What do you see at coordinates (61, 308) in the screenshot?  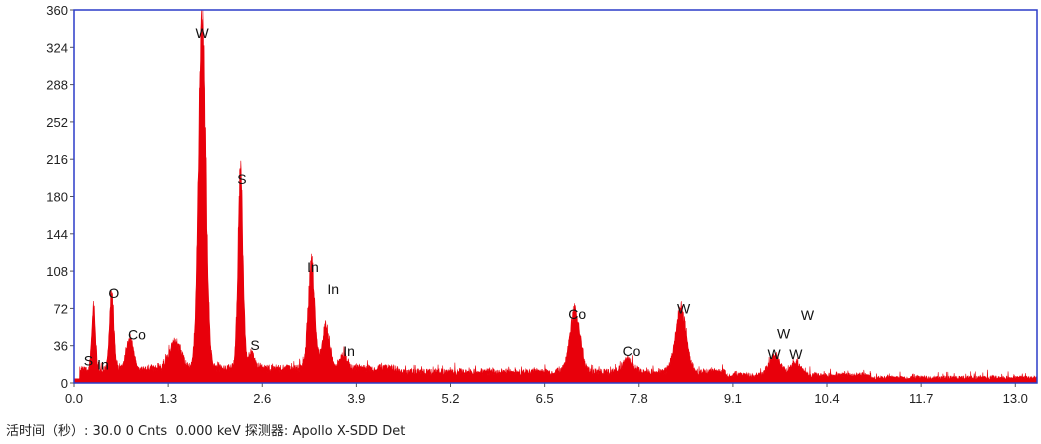 I see `y-tick-label: 72` at bounding box center [61, 308].